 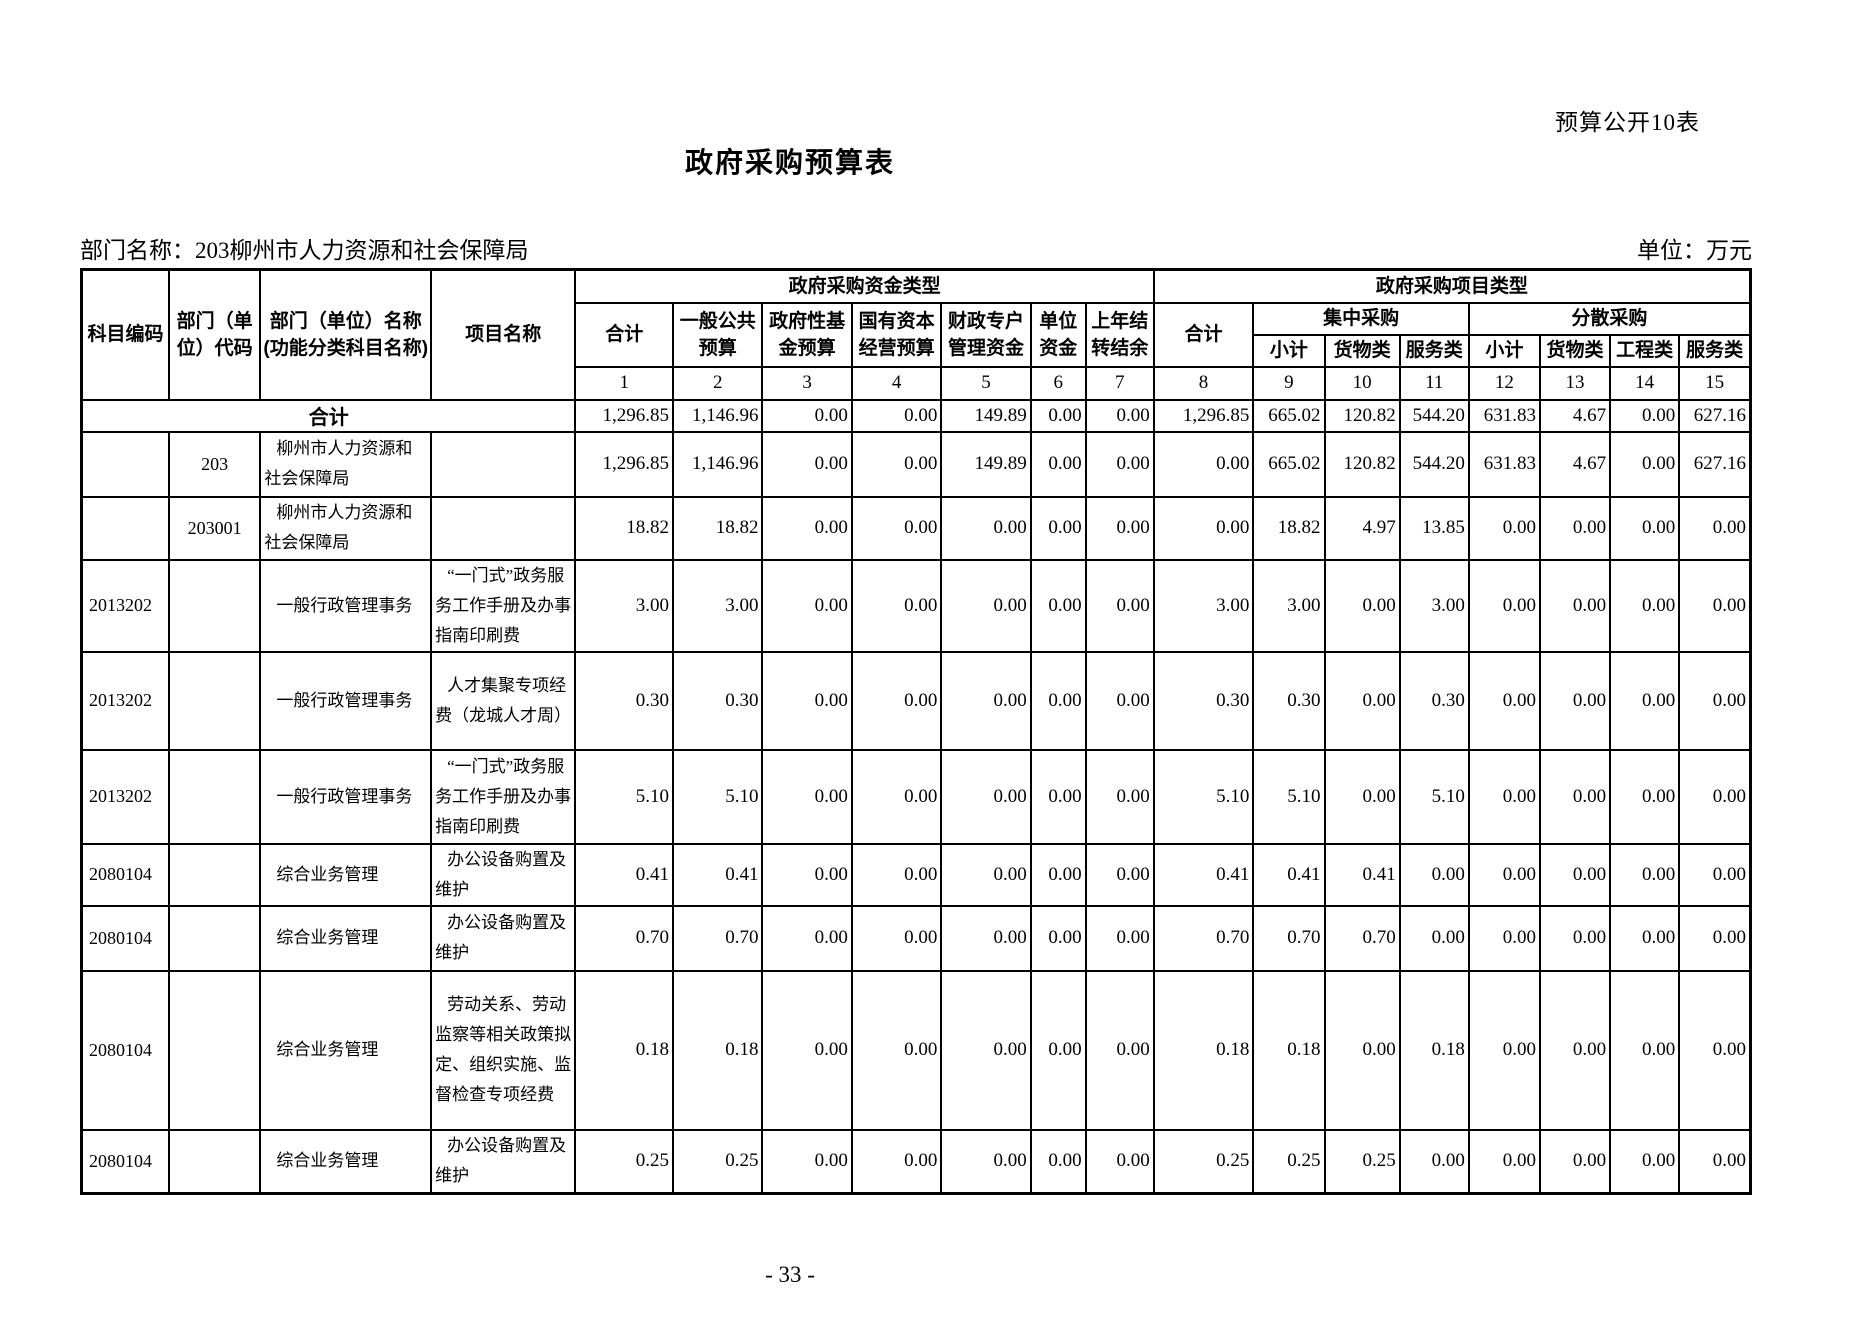 What do you see at coordinates (503, 874) in the screenshot?
I see `project-name-cell: 办公设备购置及维护` at bounding box center [503, 874].